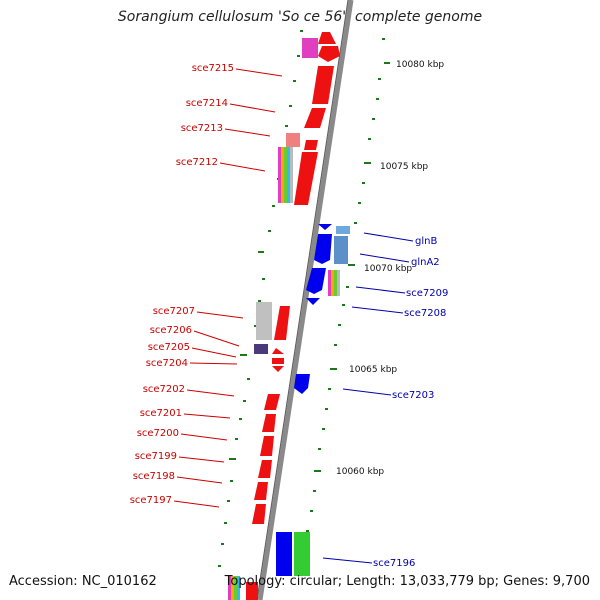 The width and height of the screenshot is (600, 600). What do you see at coordinates (259, 514) in the screenshot?
I see `gene-arrow-sce7197` at bounding box center [259, 514].